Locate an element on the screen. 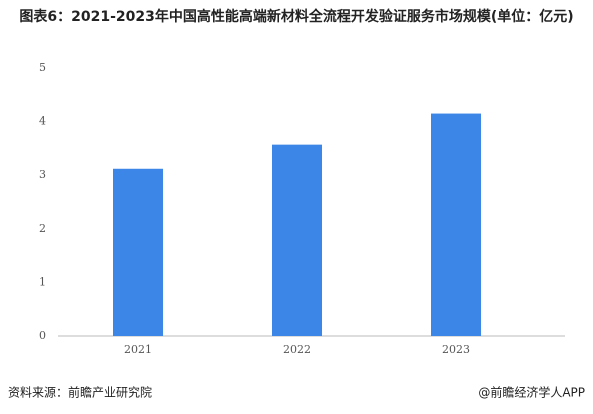  x-tick-label: 2021 is located at coordinates (138, 349).